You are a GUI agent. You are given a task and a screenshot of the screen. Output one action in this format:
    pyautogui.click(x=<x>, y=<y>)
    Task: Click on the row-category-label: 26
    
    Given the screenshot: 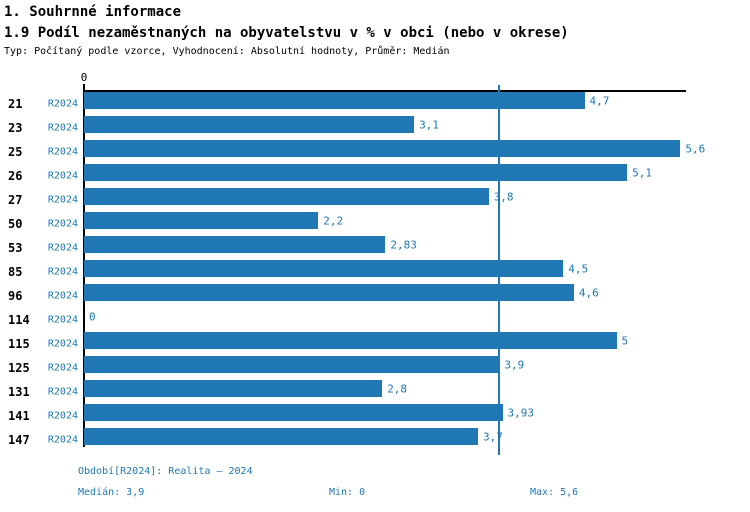 What is the action you would take?
    pyautogui.click(x=15, y=176)
    